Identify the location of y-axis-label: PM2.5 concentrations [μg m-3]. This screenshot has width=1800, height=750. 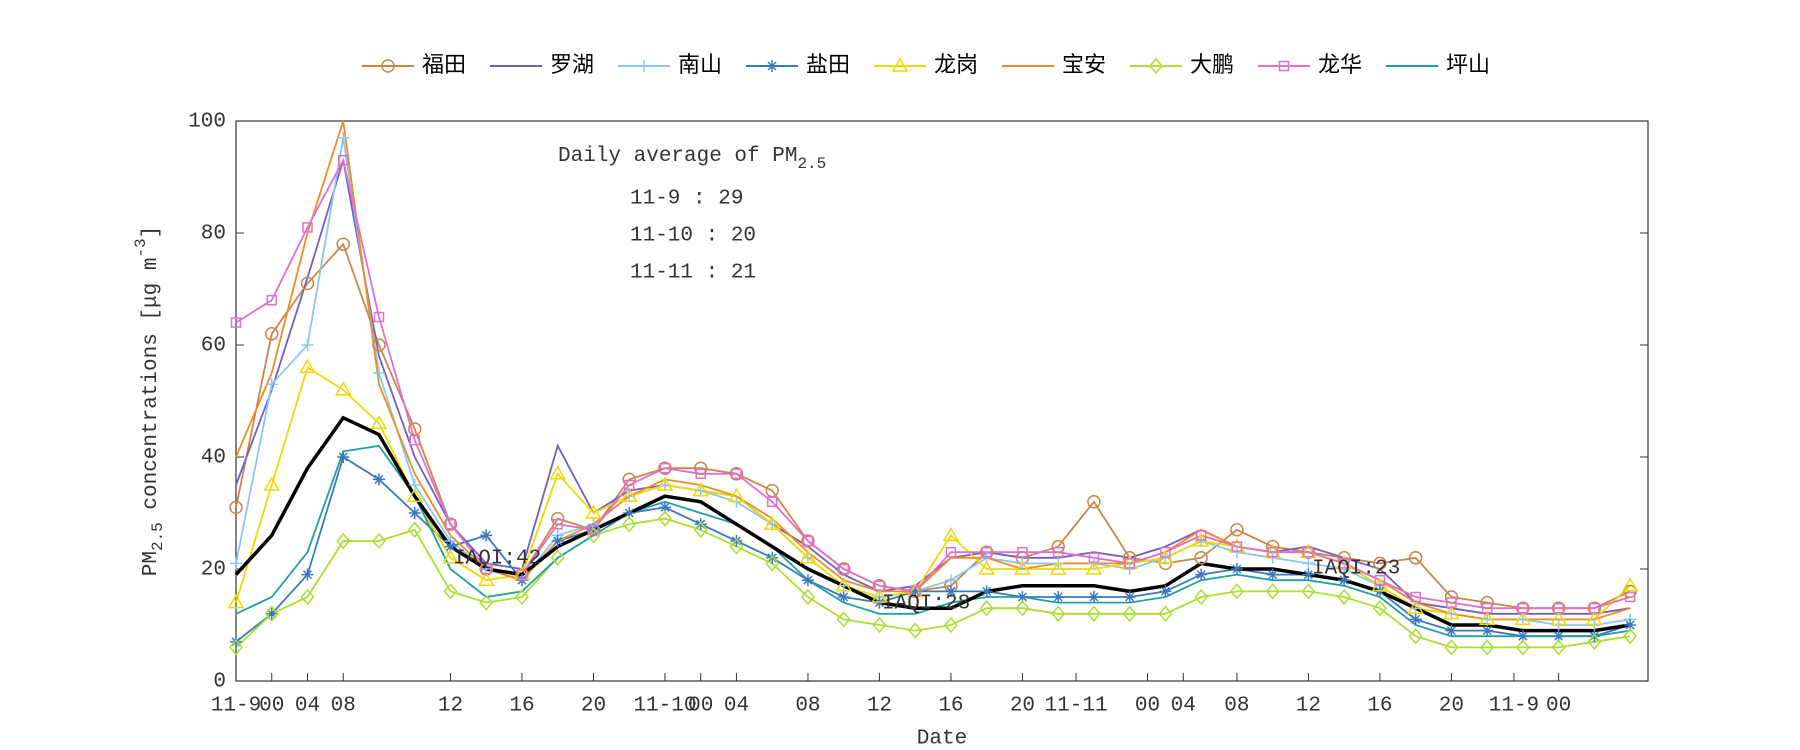
(149, 401).